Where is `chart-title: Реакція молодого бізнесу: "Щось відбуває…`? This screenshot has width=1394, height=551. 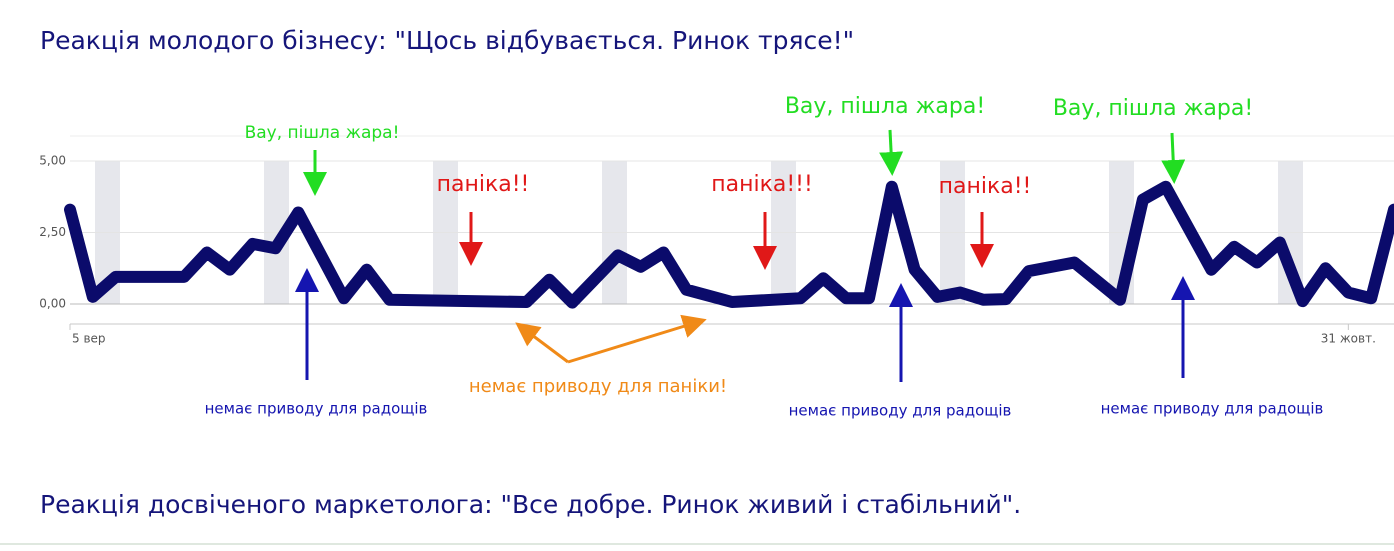
chart-title: Реакція молодого бізнесу: "Щось відбуває… is located at coordinates (447, 40).